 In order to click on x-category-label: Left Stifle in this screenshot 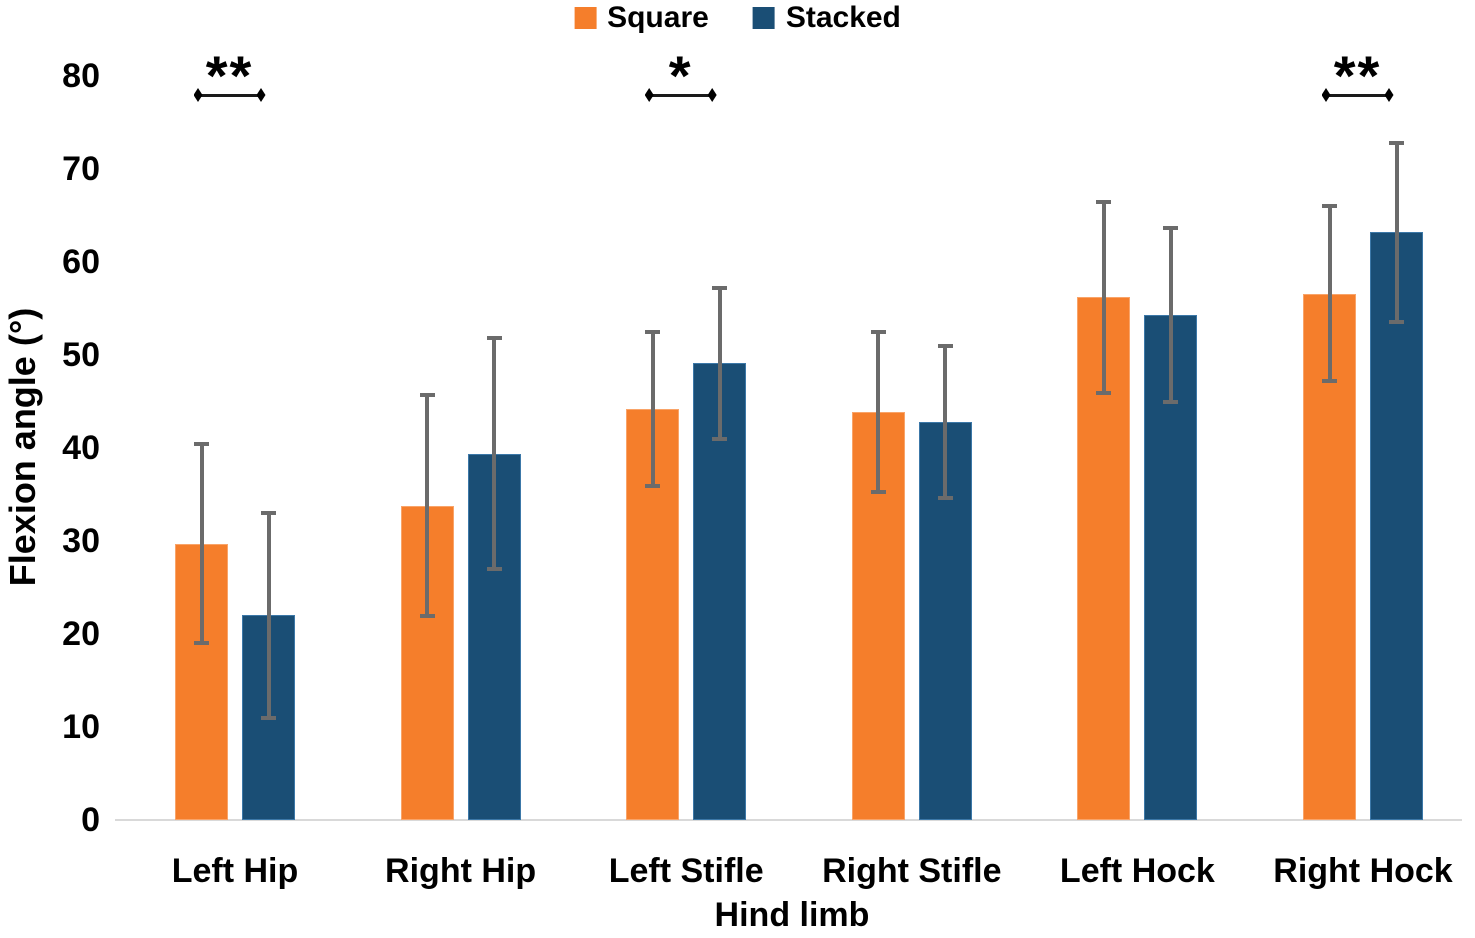, I will do `click(686, 871)`.